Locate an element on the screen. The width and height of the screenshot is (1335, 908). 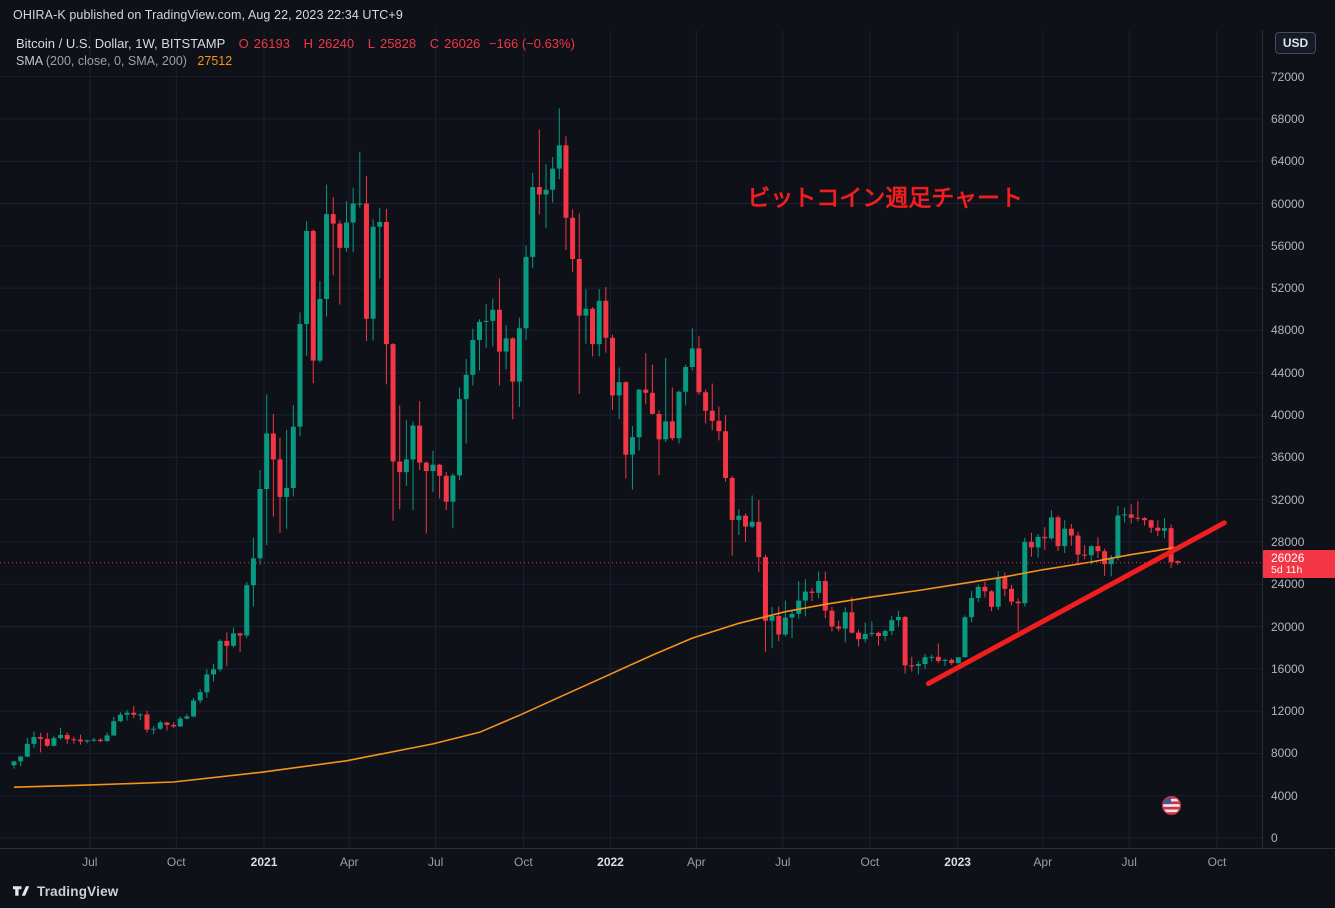
footer-bar: TradingView is located at coordinates (667, 891).